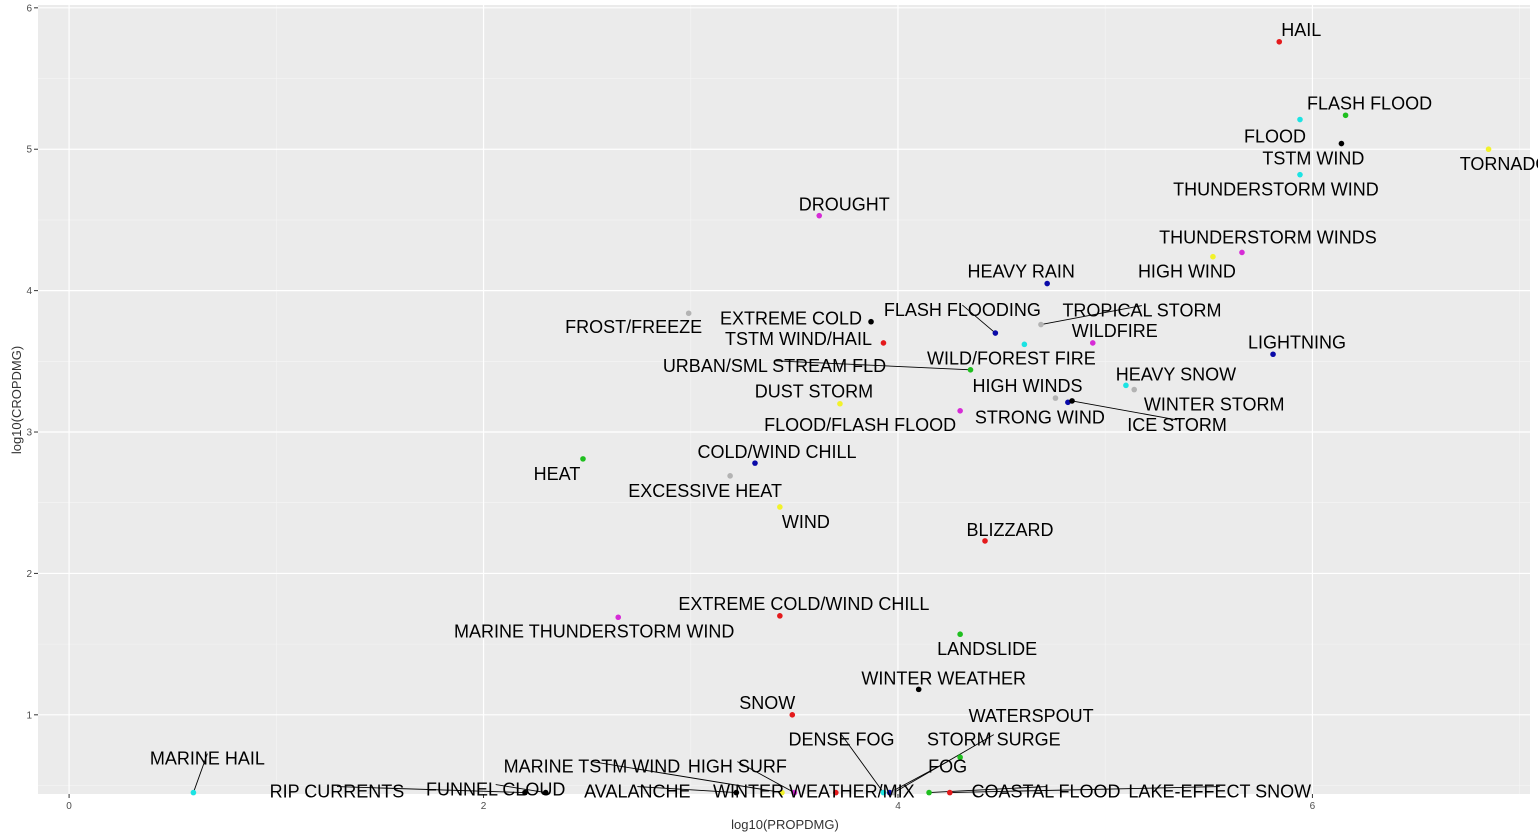 The image size is (1538, 839). I want to click on point-heavy-snow, so click(1126, 385).